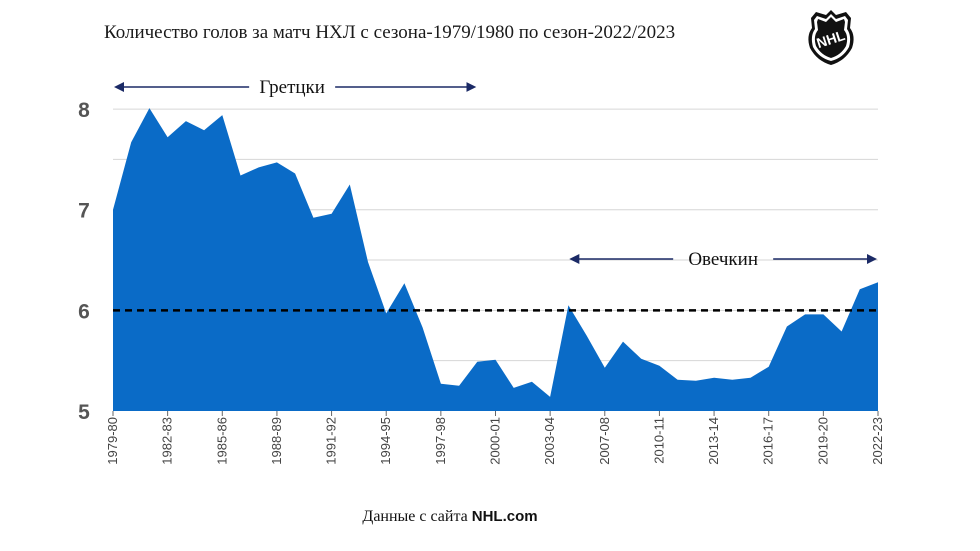 The image size is (980, 551). I want to click on x-tick-label: 2007-08, so click(604, 441).